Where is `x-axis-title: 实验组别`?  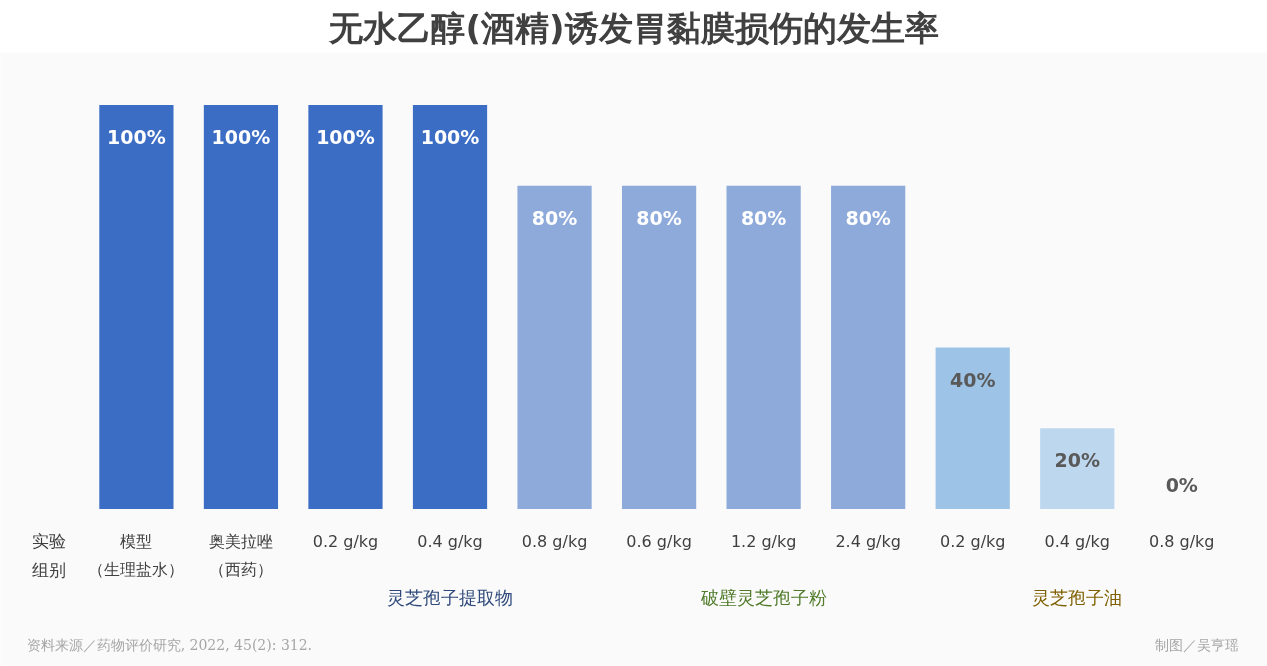
x-axis-title: 实验组别 is located at coordinates (48, 555).